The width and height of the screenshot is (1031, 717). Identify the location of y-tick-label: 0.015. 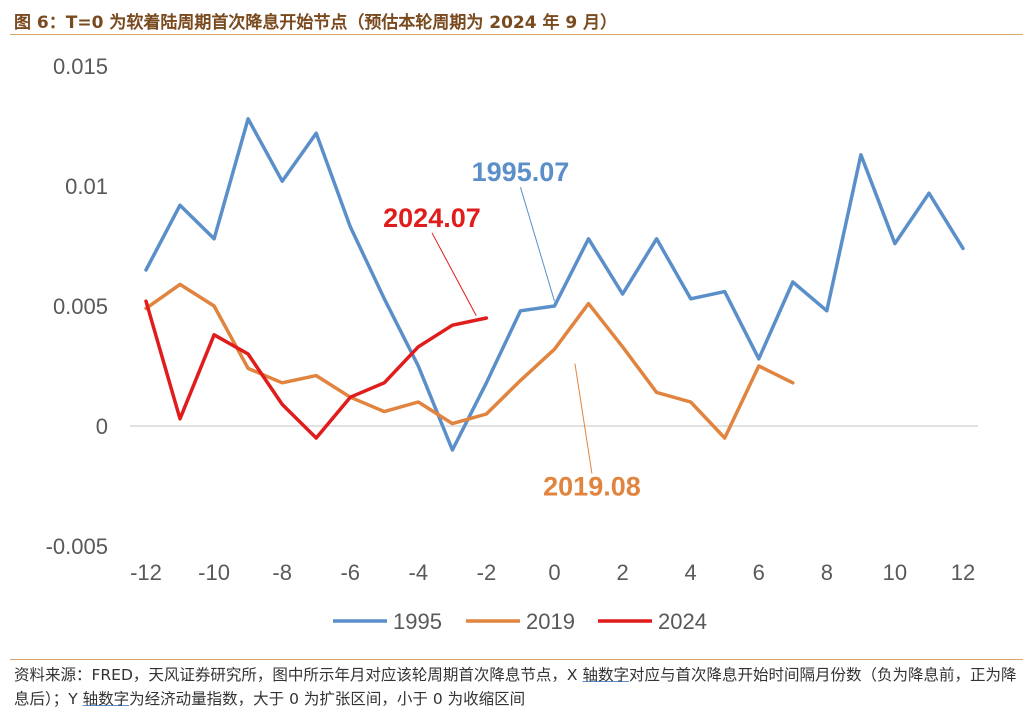
(80, 66).